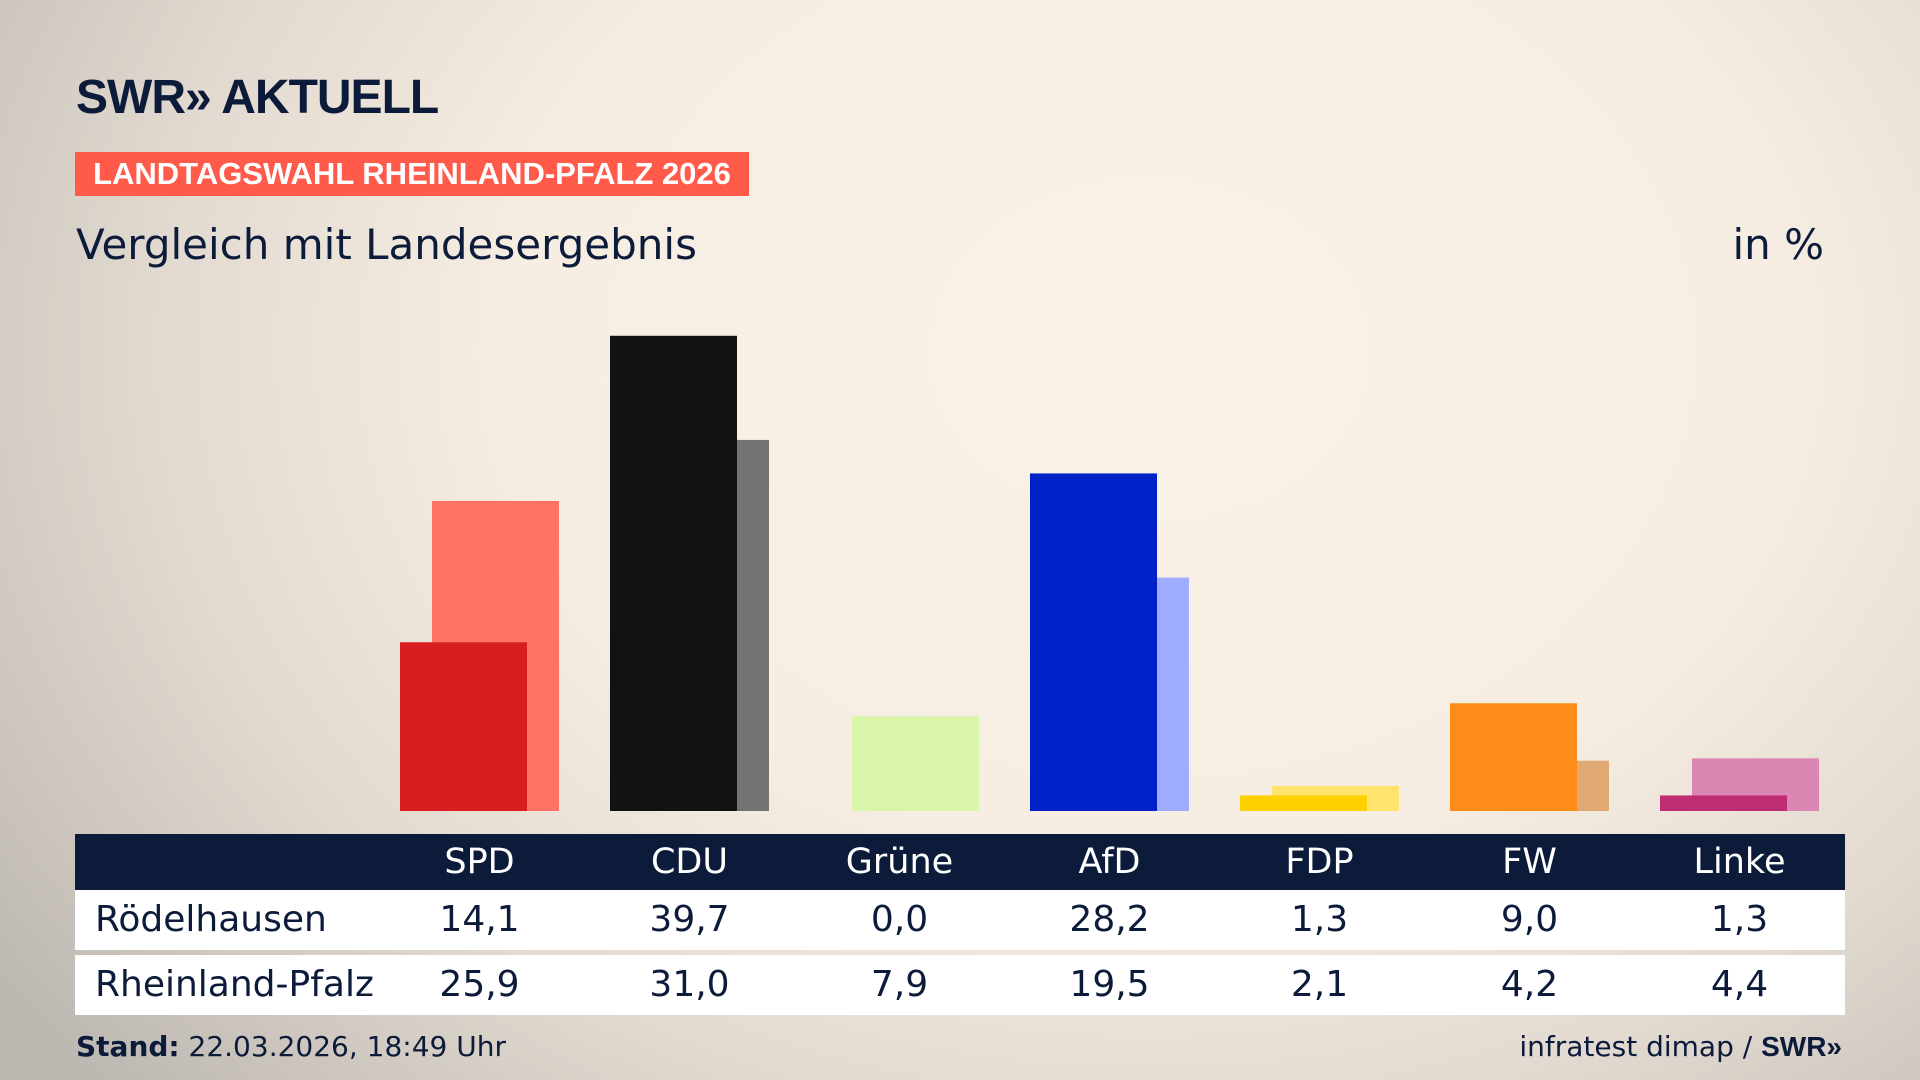  What do you see at coordinates (128, 1046) in the screenshot?
I see `stand-label: Stand:` at bounding box center [128, 1046].